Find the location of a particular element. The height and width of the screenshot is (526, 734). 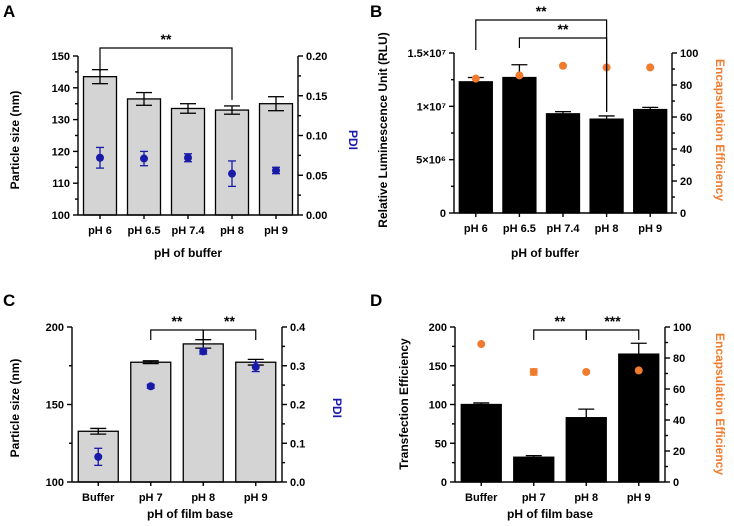

panel-letter-d: D is located at coordinates (376, 300).